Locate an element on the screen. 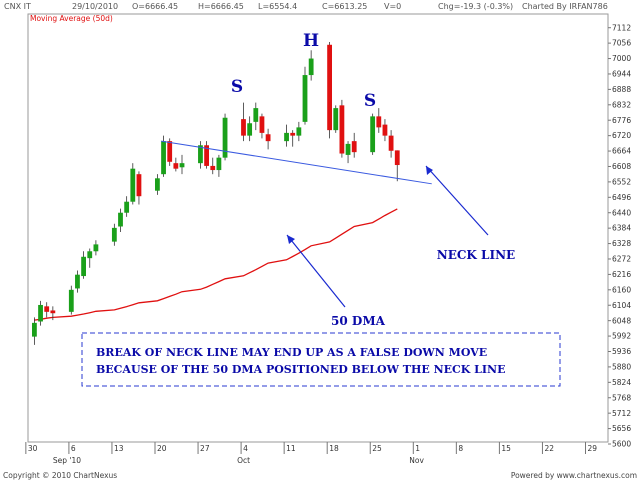  y-tick-label: 6048 is located at coordinates (621, 320).